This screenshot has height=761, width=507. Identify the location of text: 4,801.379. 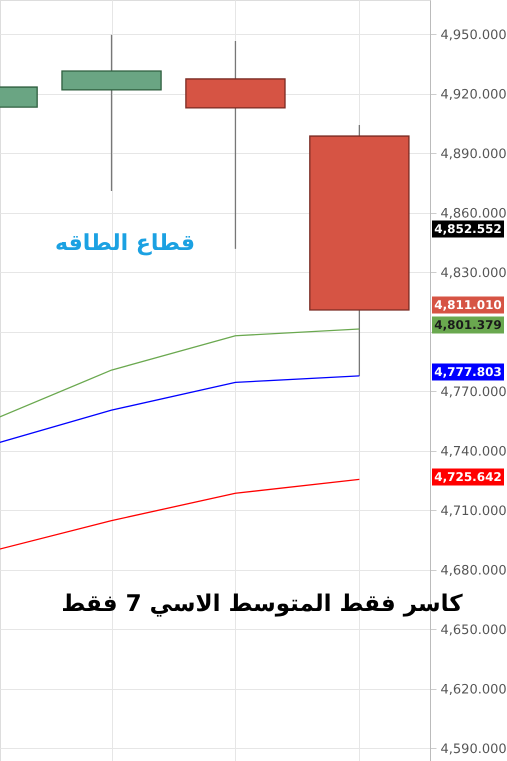
(468, 325).